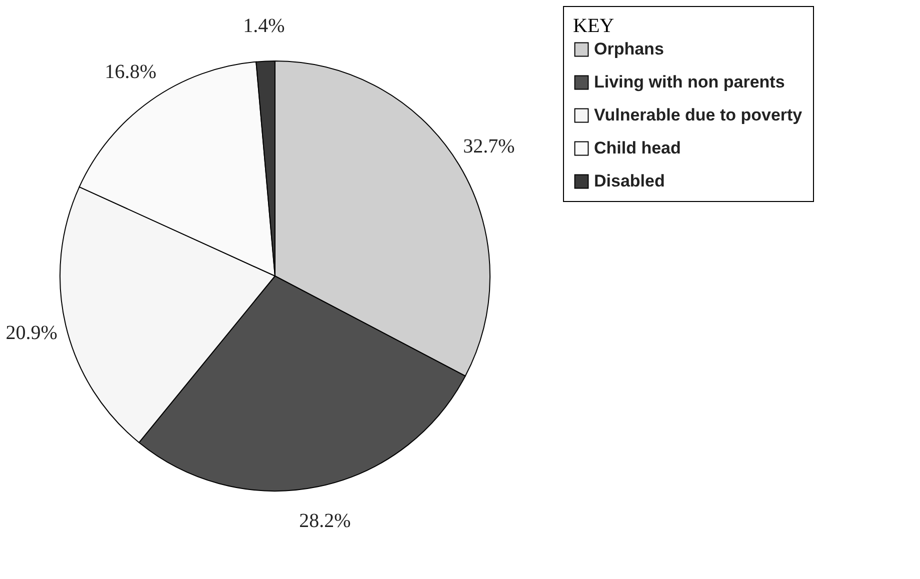  What do you see at coordinates (489, 147) in the screenshot?
I see `data-label: 32.7%` at bounding box center [489, 147].